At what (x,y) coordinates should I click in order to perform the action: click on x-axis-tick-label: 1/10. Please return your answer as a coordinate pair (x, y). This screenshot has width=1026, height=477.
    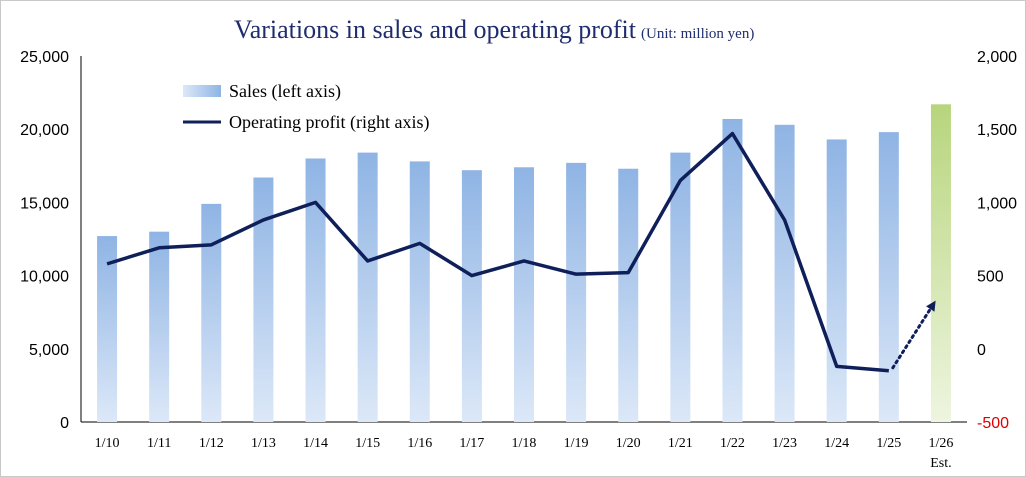
    Looking at the image, I should click on (107, 443).